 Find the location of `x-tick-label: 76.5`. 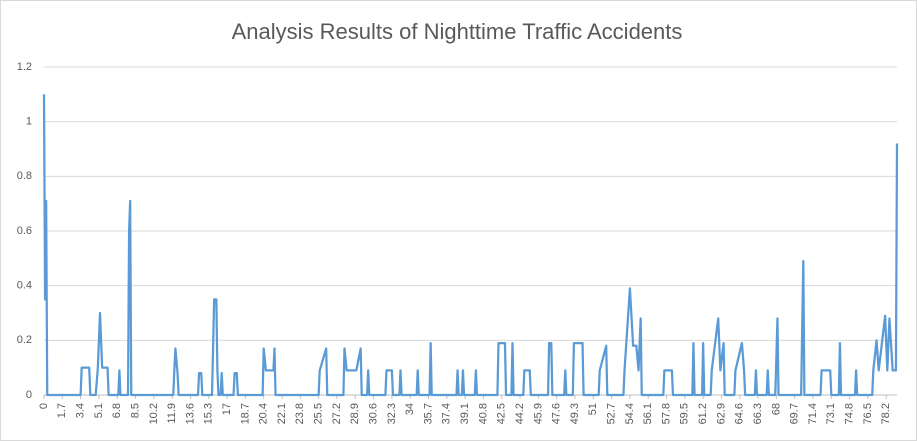

x-tick-label: 76.5 is located at coordinates (868, 413).